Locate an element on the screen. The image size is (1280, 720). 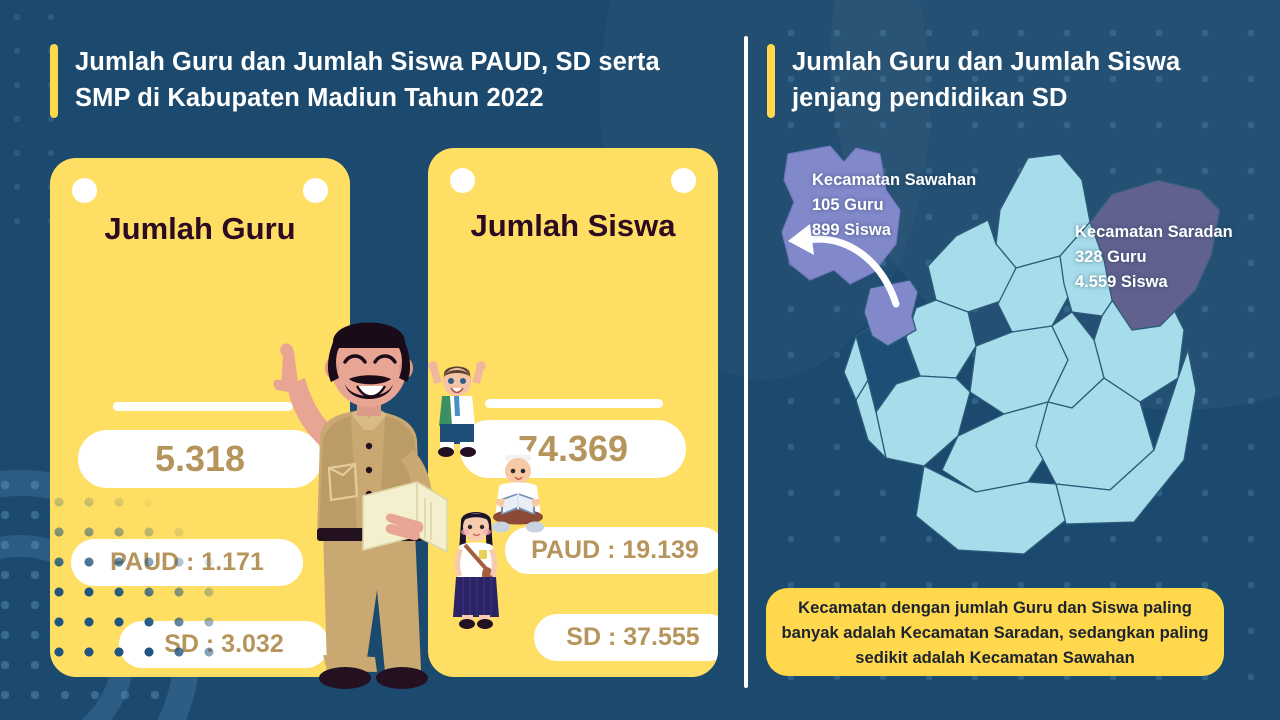
map-district-dark is located at coordinates (888, 366).